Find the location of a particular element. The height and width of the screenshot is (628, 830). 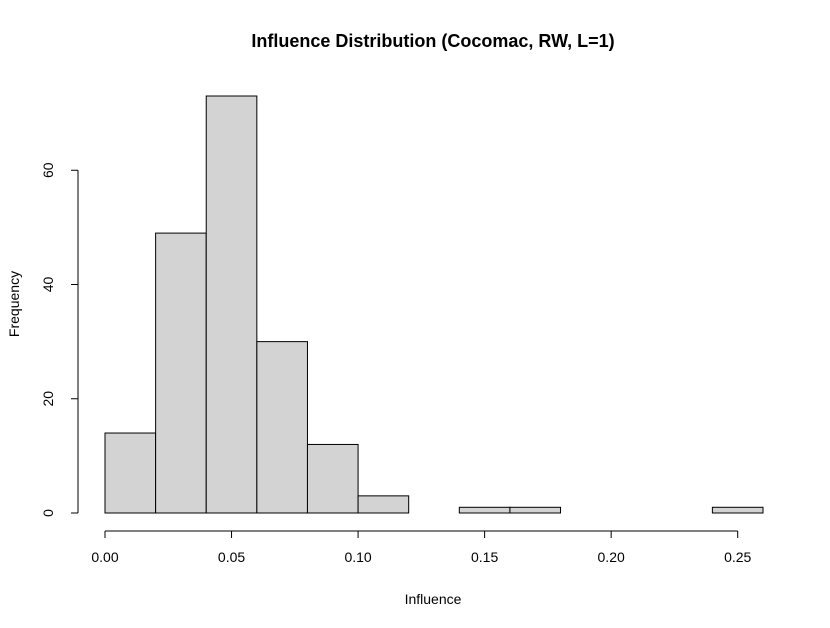

y-axis: 0 20 40 60 is located at coordinates (59, 339).